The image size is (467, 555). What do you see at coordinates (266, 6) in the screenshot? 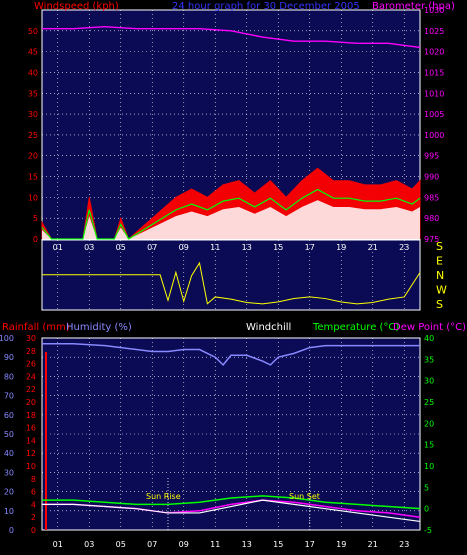
I see `graph-title: 24 hour graph for 30 December 2005` at bounding box center [266, 6].